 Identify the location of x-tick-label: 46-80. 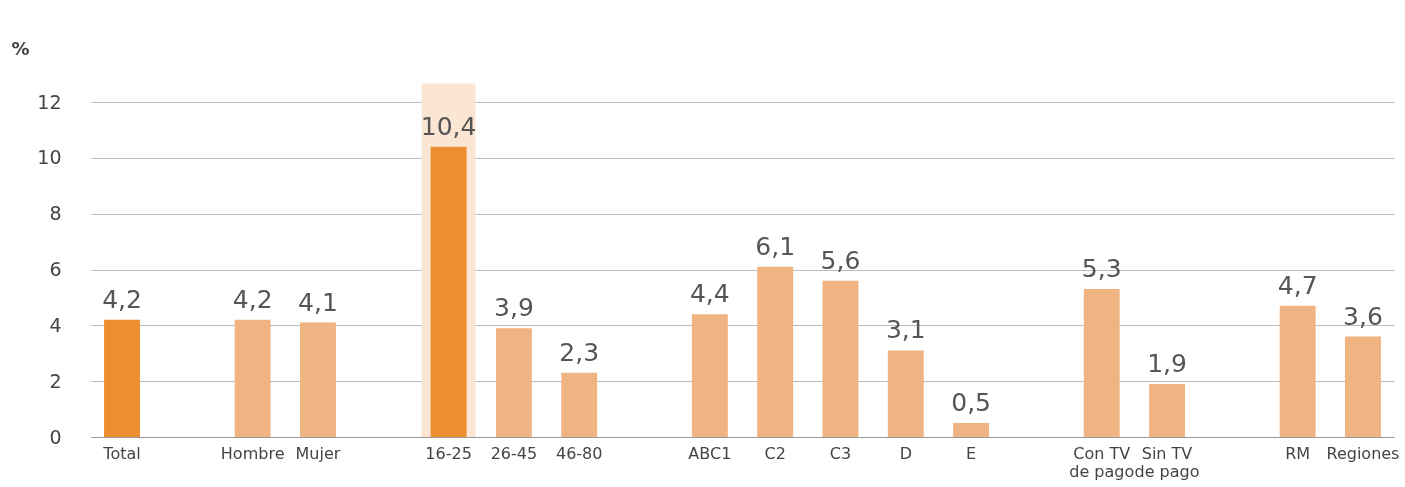
(579, 453).